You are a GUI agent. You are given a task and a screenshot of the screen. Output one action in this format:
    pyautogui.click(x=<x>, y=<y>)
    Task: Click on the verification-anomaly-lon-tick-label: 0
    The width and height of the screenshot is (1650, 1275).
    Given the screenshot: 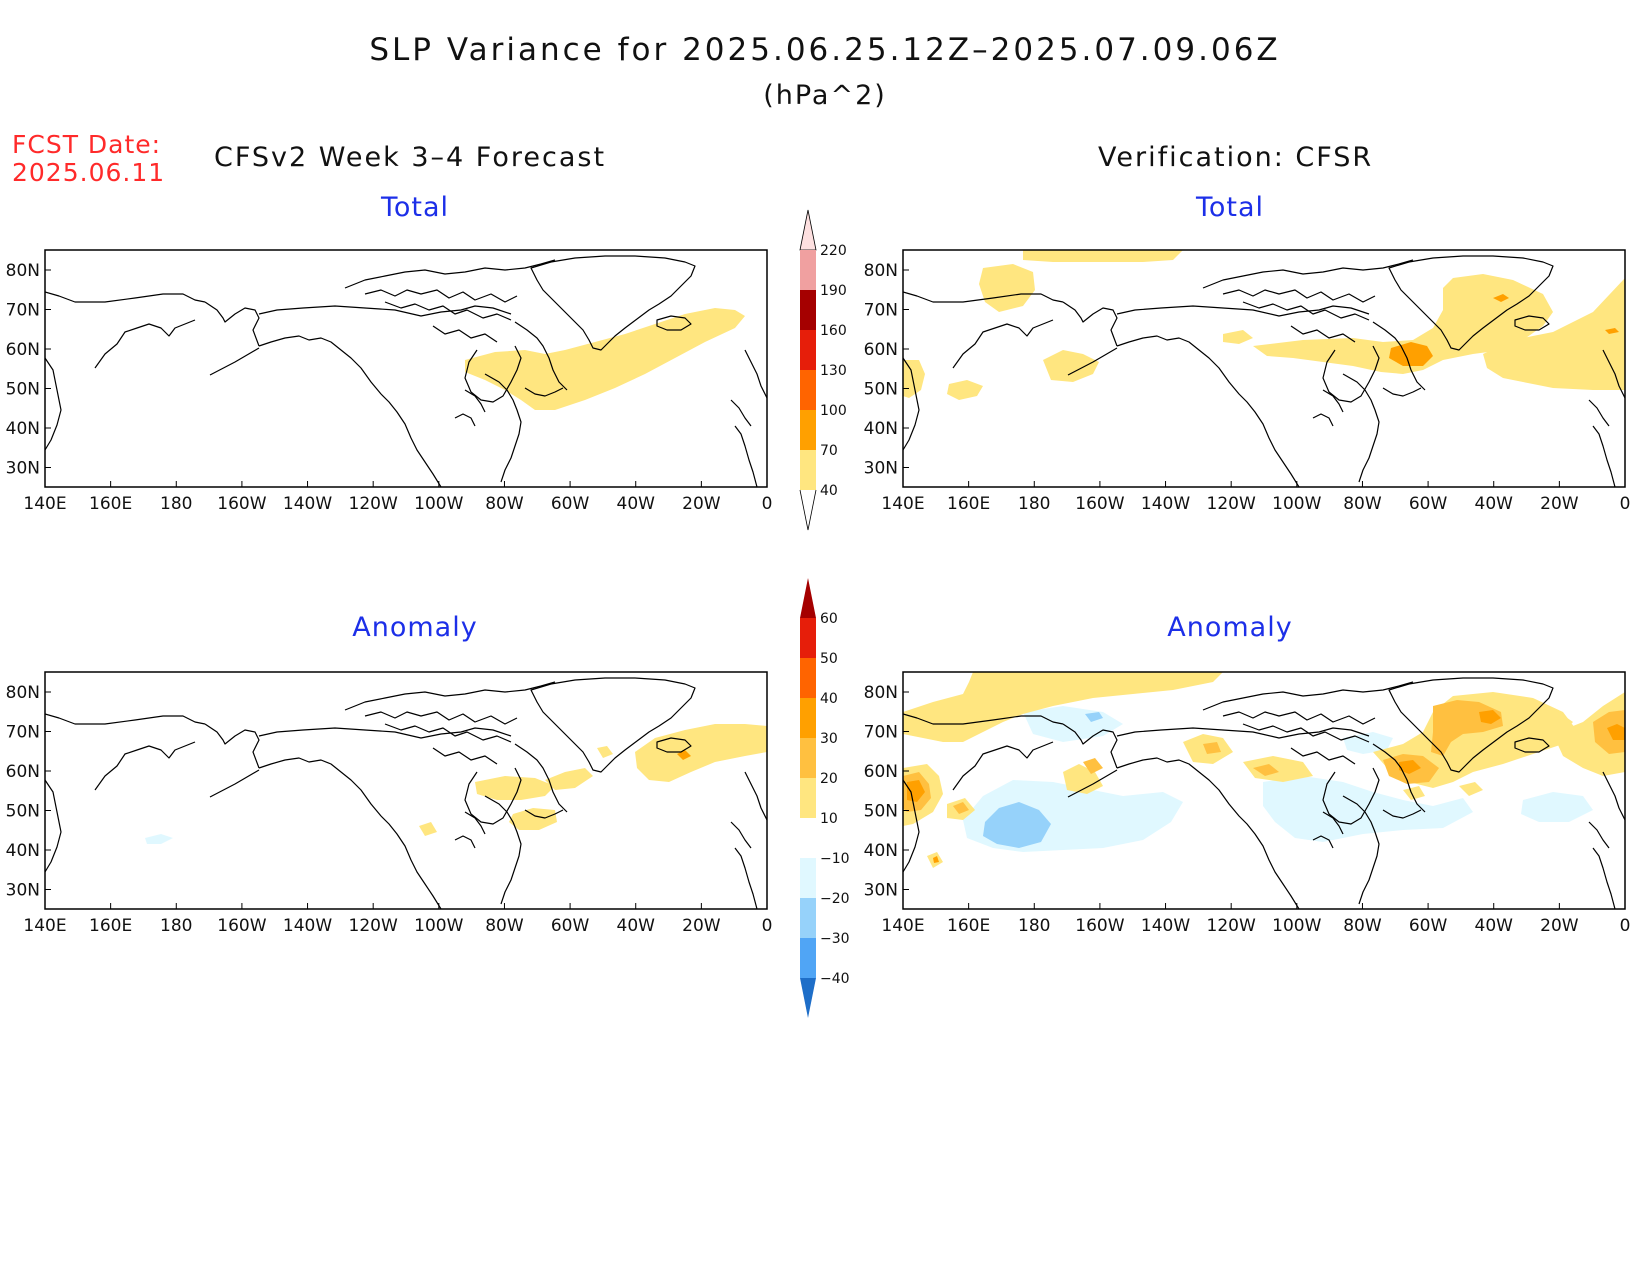 What is the action you would take?
    pyautogui.click(x=1625, y=926)
    